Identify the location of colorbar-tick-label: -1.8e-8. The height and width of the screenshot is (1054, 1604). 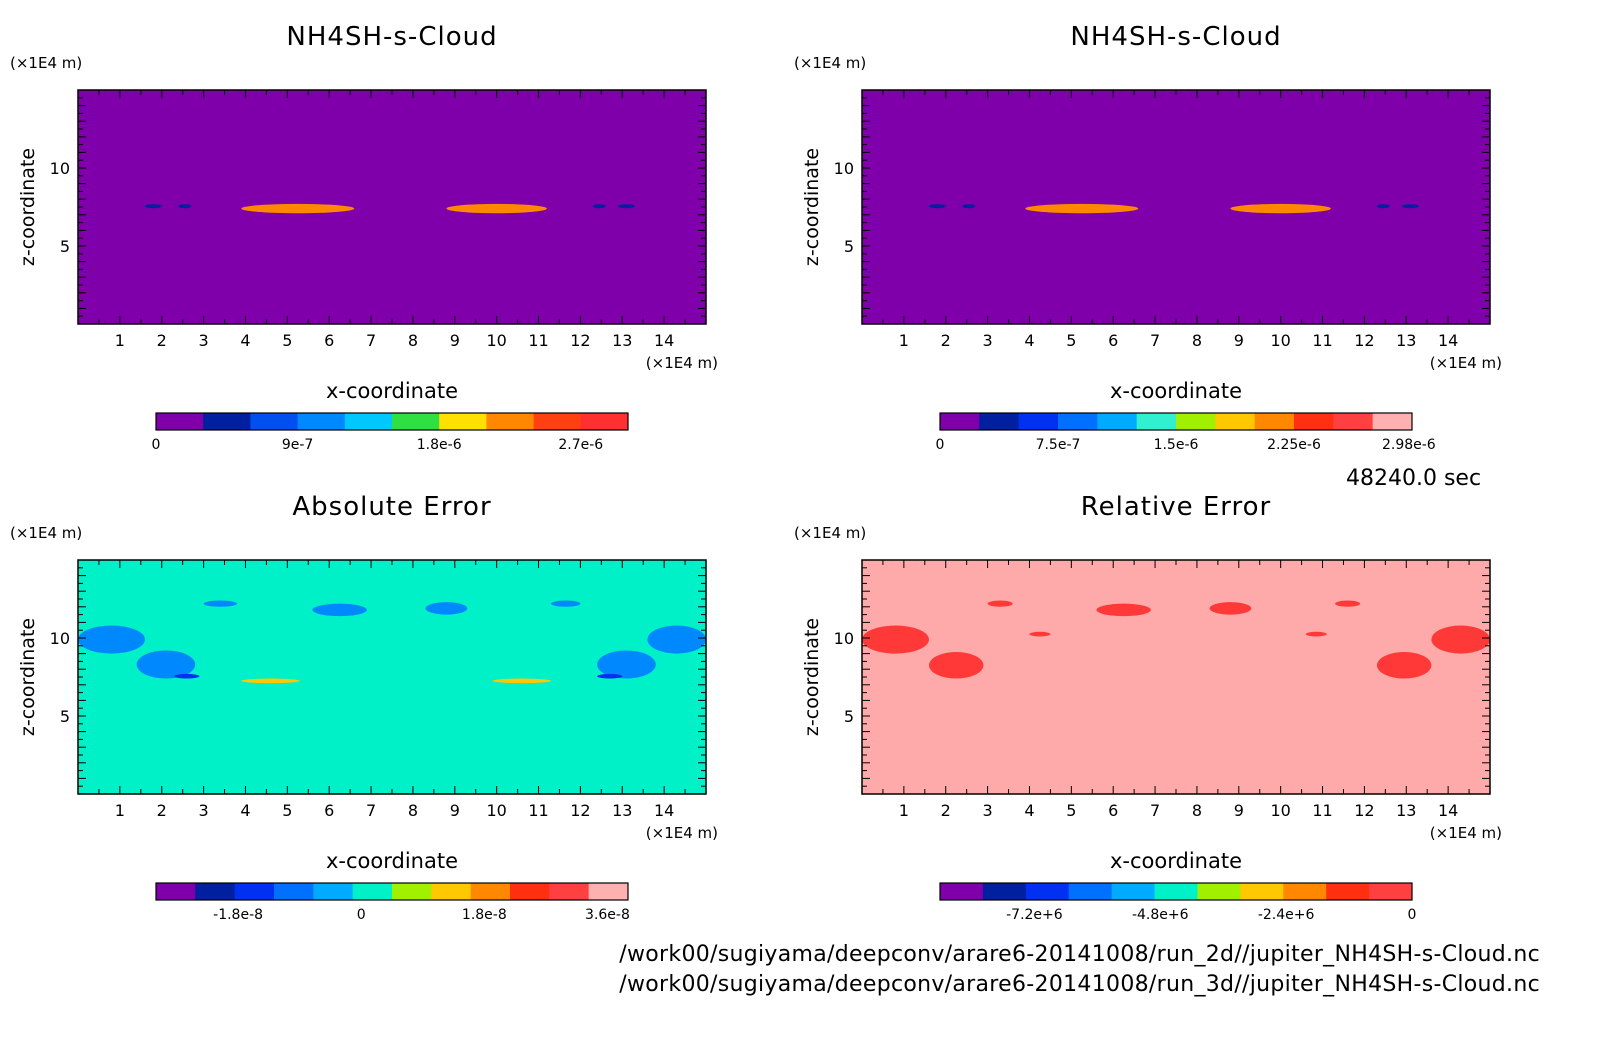
(238, 915).